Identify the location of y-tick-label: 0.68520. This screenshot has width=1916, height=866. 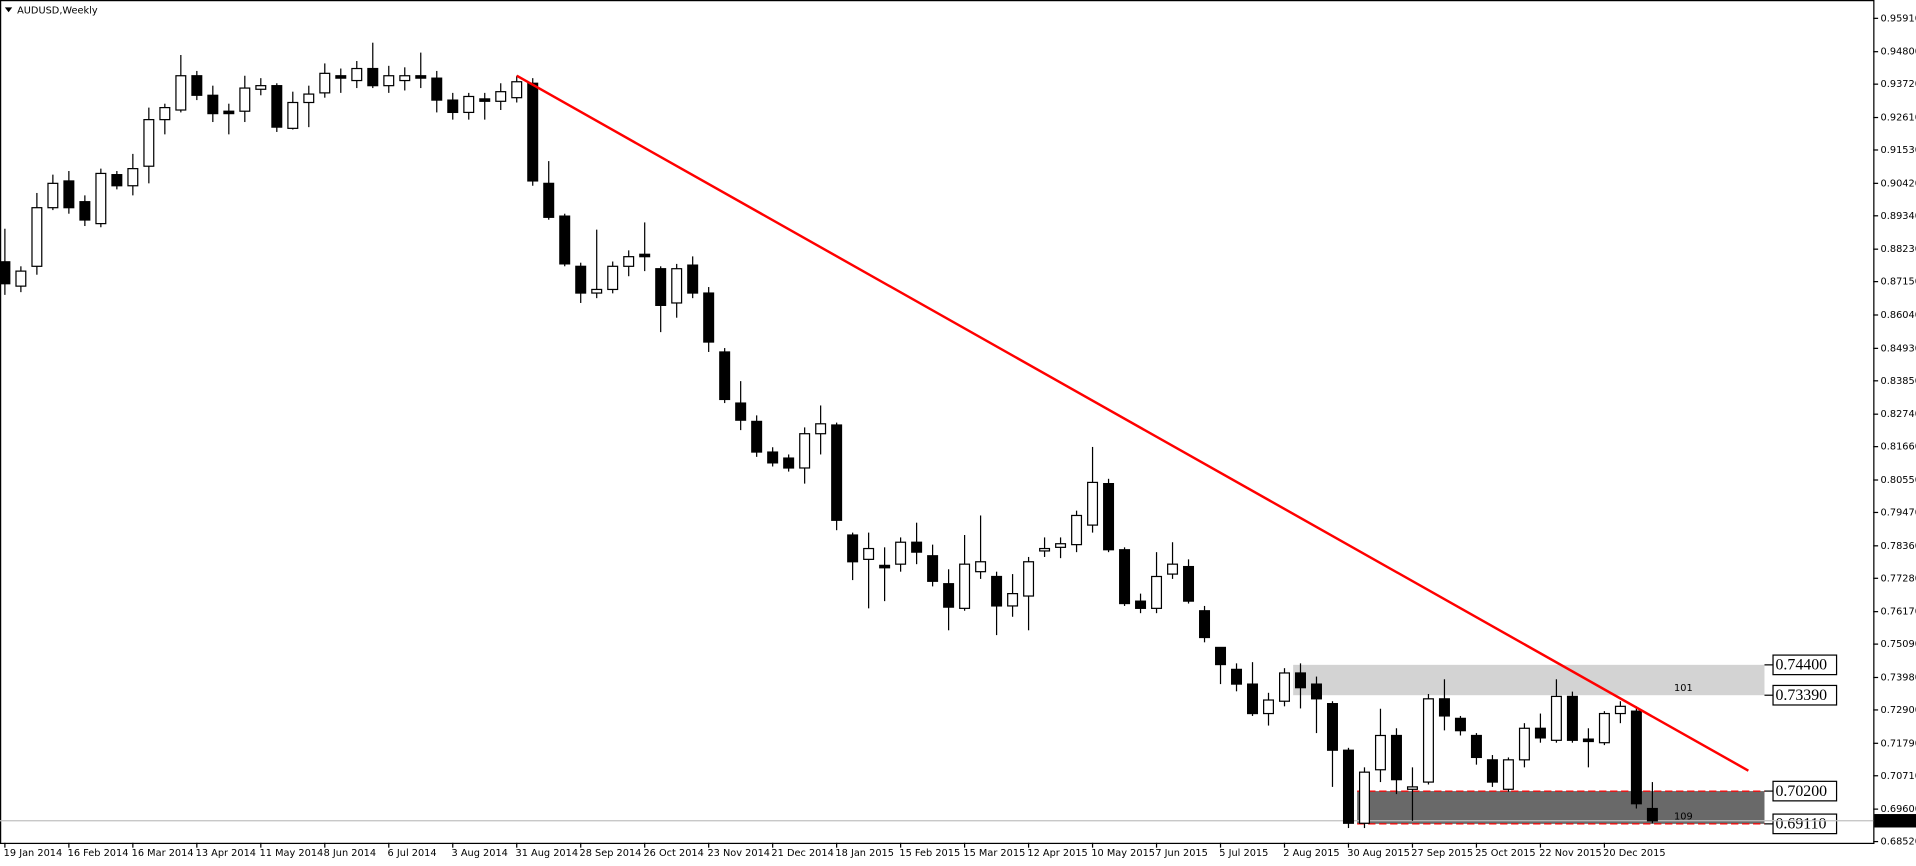
(1898, 842).